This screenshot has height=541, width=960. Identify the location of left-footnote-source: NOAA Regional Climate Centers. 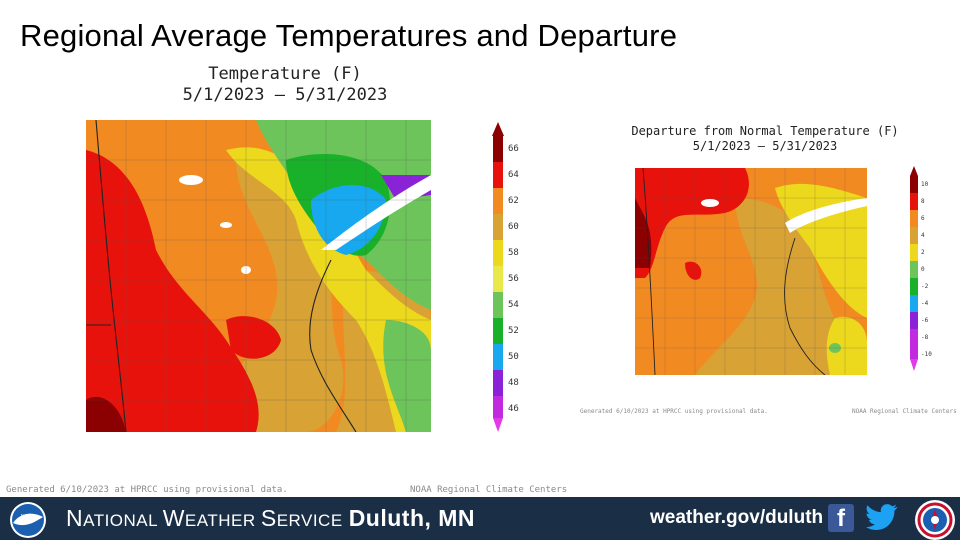
(489, 490).